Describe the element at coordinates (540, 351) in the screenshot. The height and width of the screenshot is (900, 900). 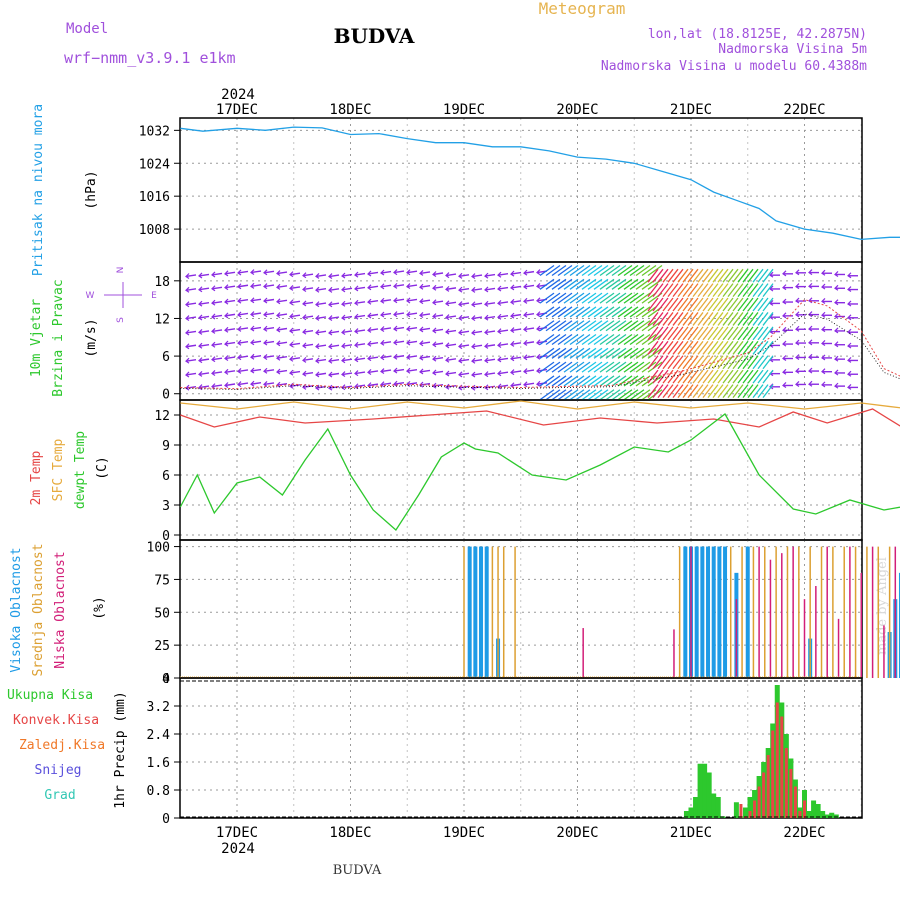
I see `wind-gust-line` at that location.